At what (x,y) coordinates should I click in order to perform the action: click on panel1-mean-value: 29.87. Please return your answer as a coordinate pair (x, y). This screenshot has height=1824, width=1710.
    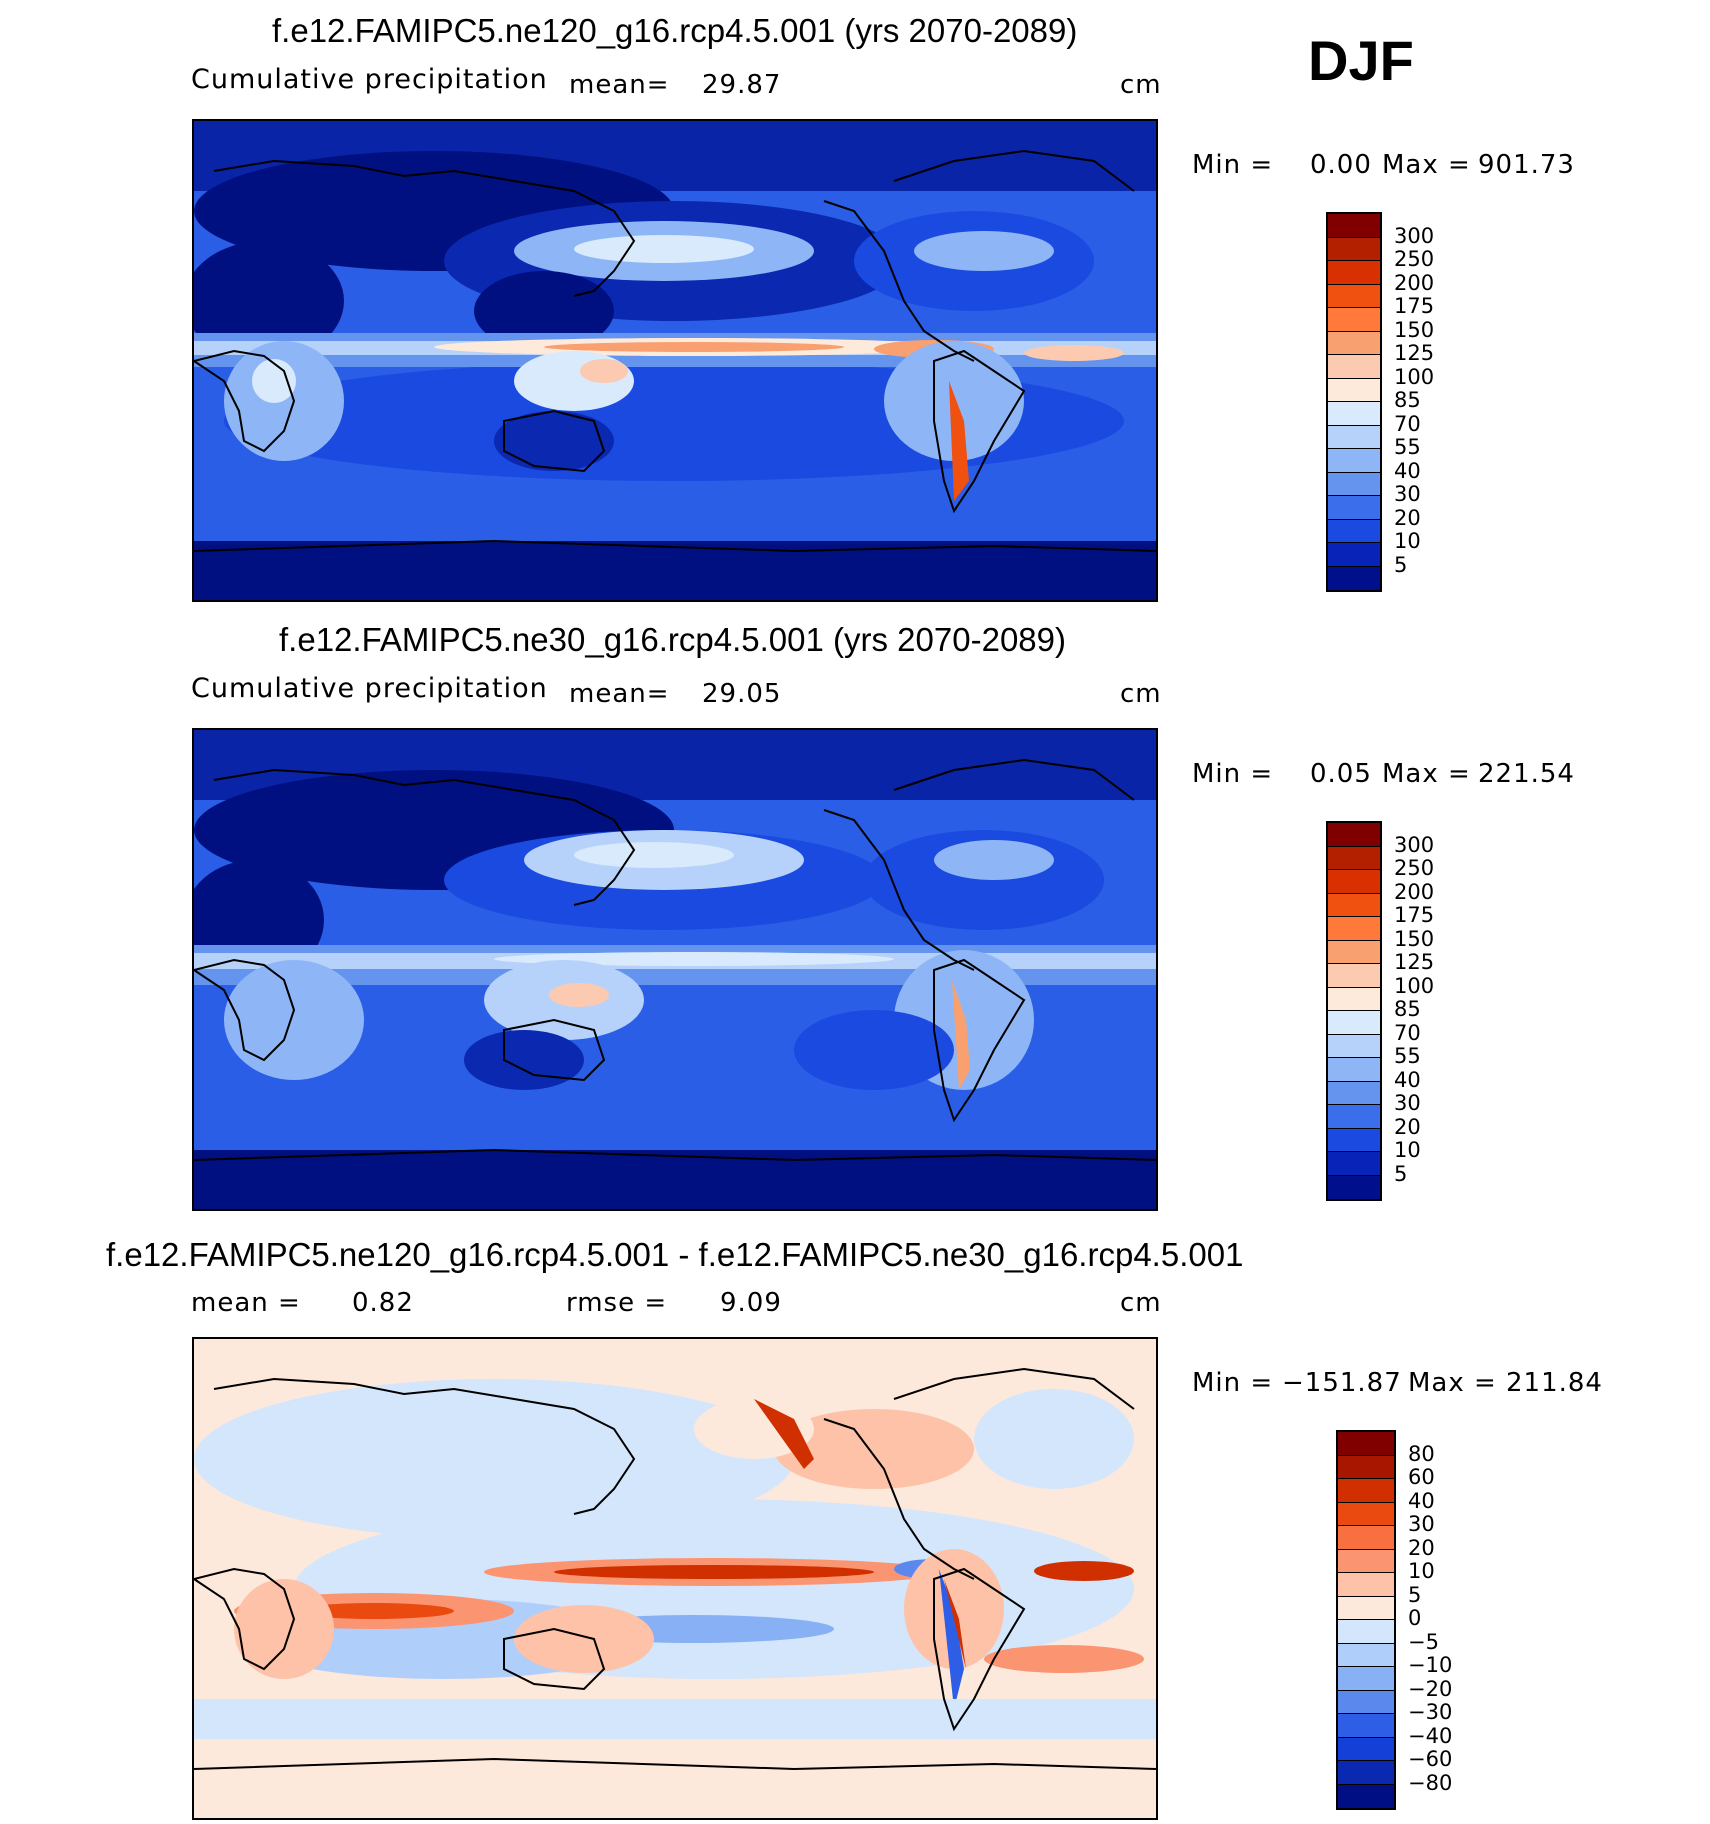
    Looking at the image, I should click on (742, 85).